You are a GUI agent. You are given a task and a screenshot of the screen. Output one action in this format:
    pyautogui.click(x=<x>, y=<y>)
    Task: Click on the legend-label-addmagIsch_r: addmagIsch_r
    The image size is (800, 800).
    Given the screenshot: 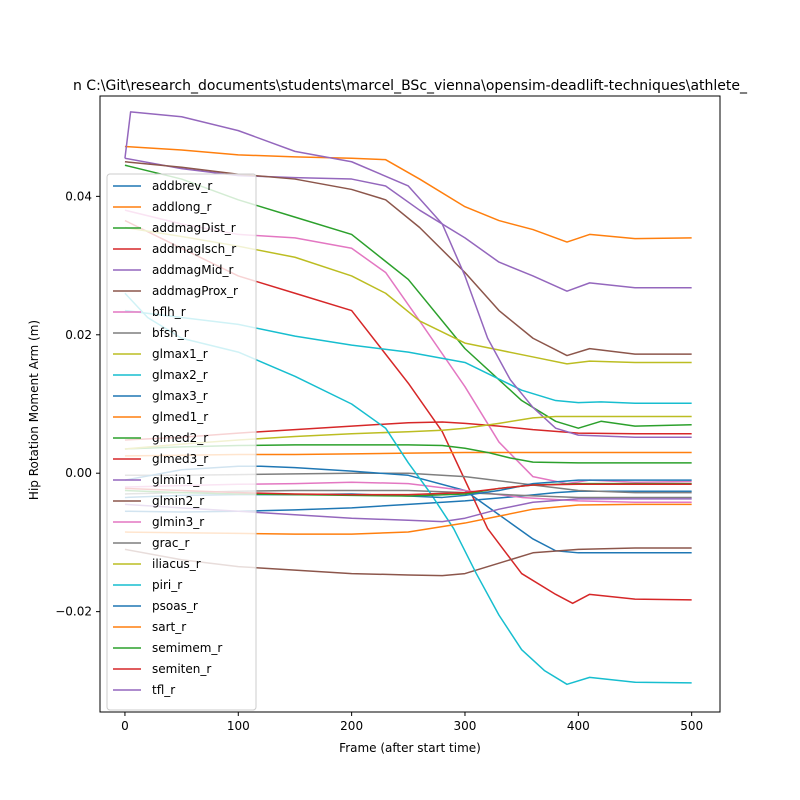 What is the action you would take?
    pyautogui.click(x=194, y=249)
    